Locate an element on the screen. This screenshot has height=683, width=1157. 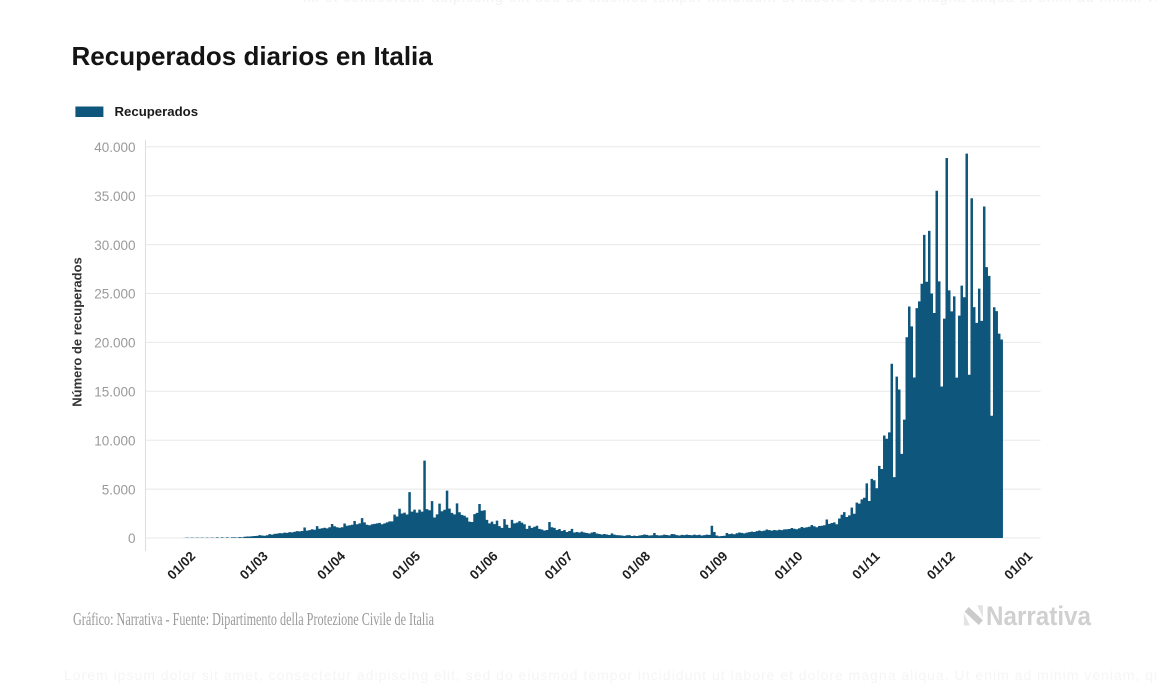
svg-text: 01/08 is located at coordinates (636, 565).